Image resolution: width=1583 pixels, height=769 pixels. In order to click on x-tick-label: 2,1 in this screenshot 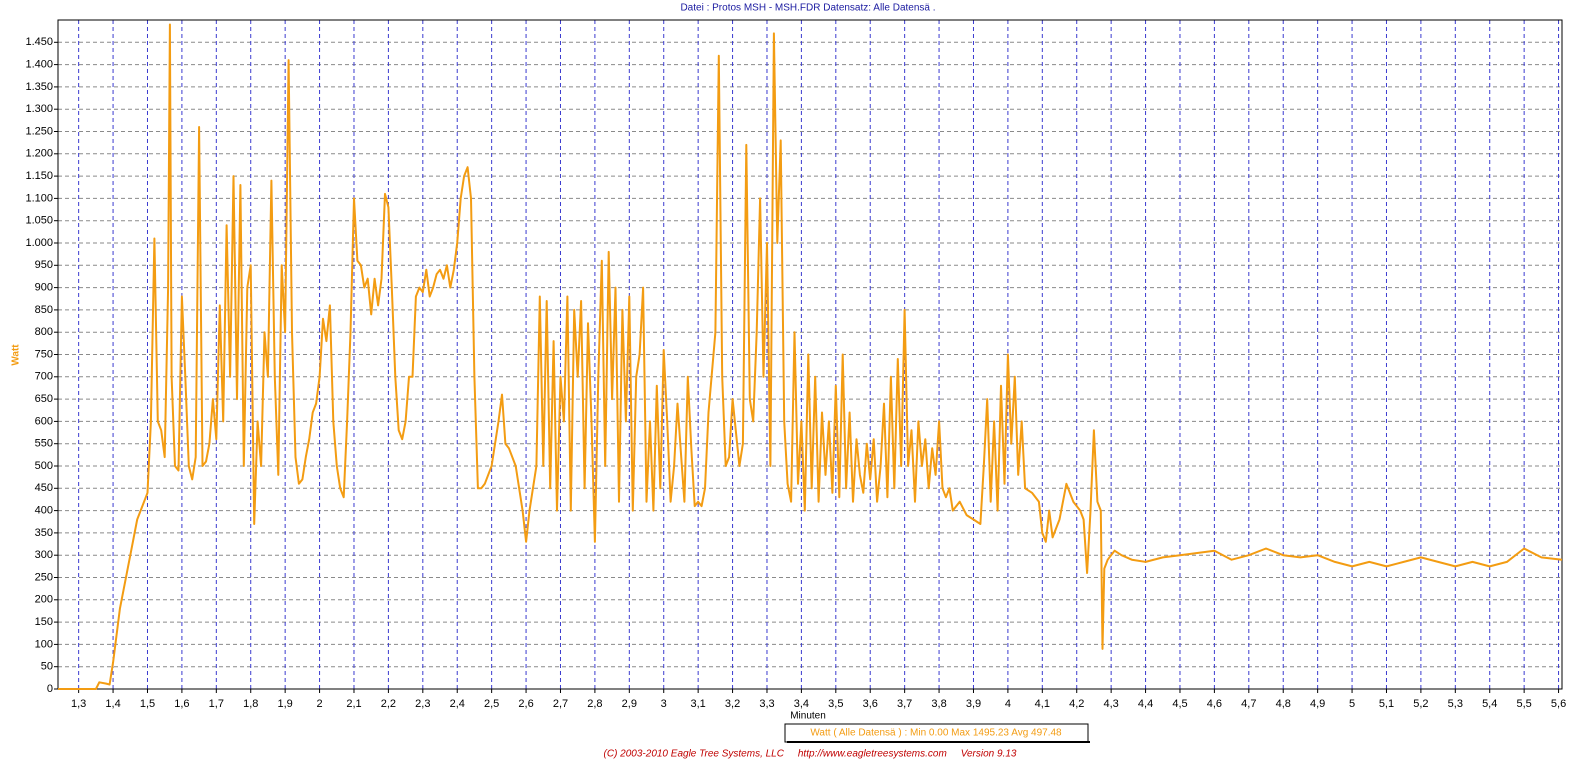, I will do `click(353, 704)`.